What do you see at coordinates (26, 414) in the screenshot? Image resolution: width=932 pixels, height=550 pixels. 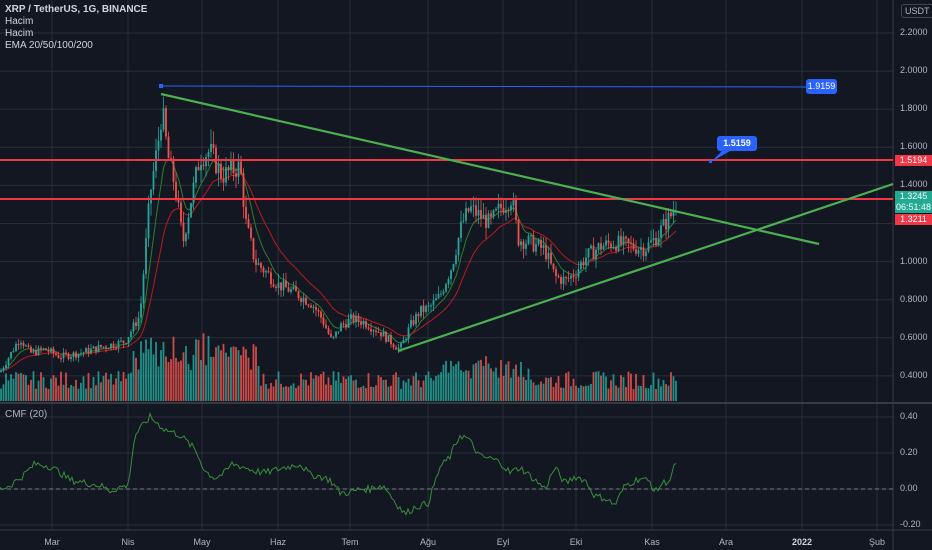 I see `cmf-indicator-label: CMF (20)` at bounding box center [26, 414].